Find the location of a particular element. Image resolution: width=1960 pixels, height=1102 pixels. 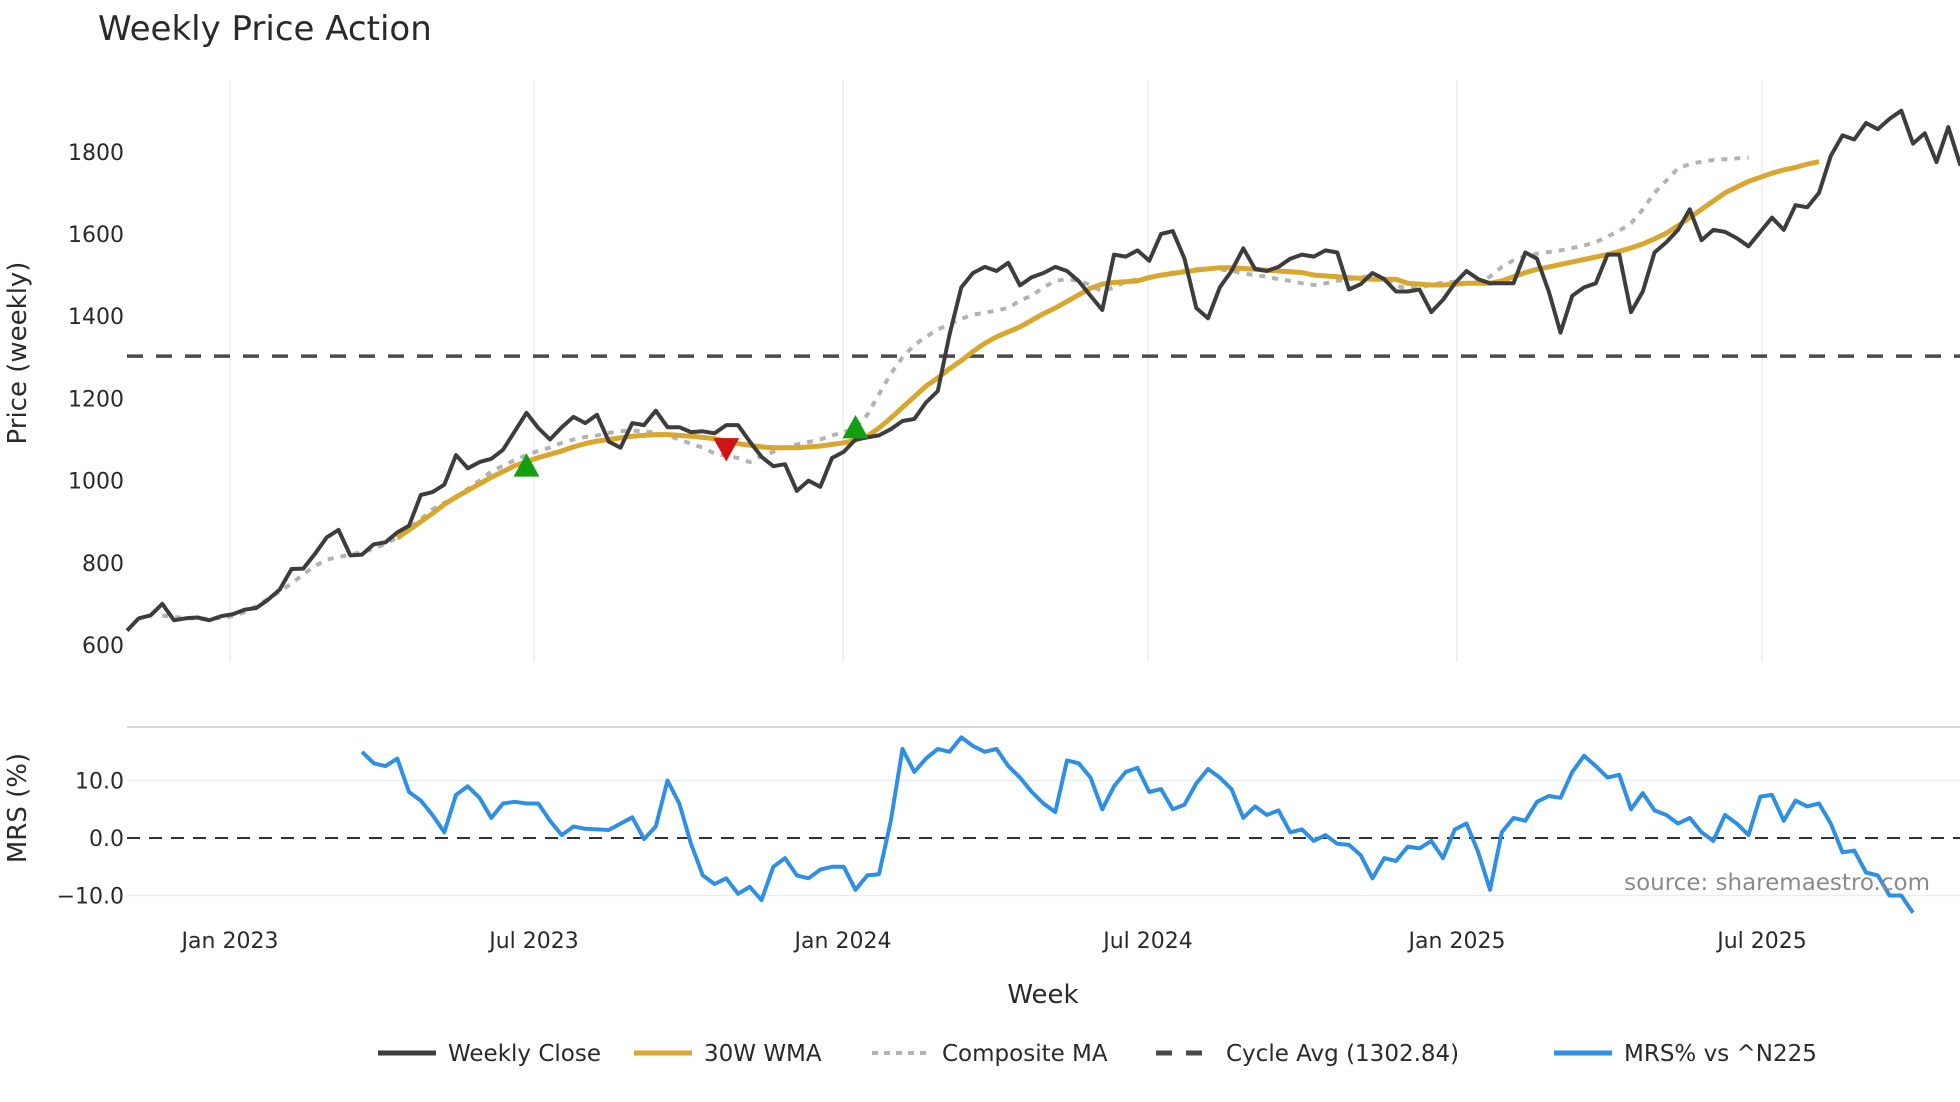

price-y-tick-label: 1200 is located at coordinates (96, 399).